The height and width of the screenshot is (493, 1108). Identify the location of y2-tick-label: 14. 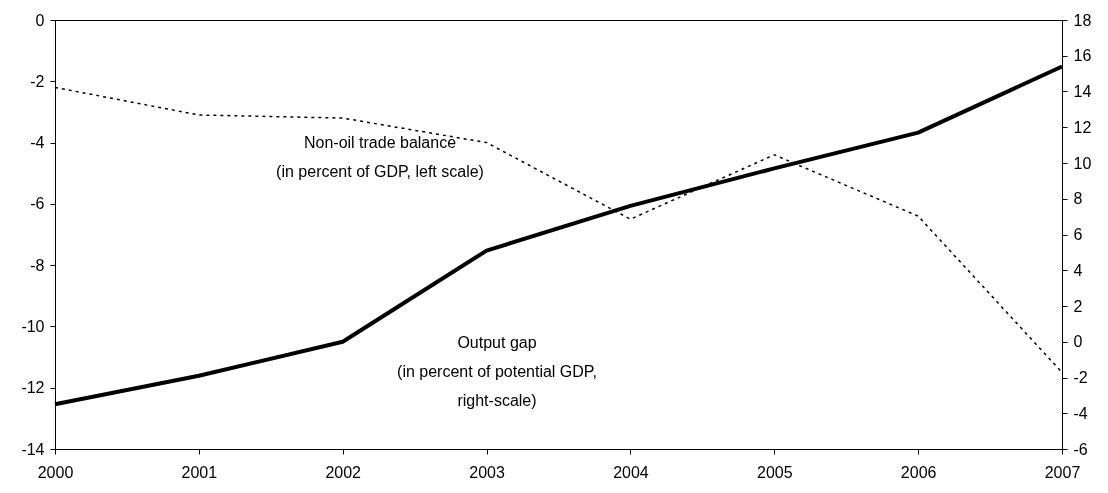
(1082, 91).